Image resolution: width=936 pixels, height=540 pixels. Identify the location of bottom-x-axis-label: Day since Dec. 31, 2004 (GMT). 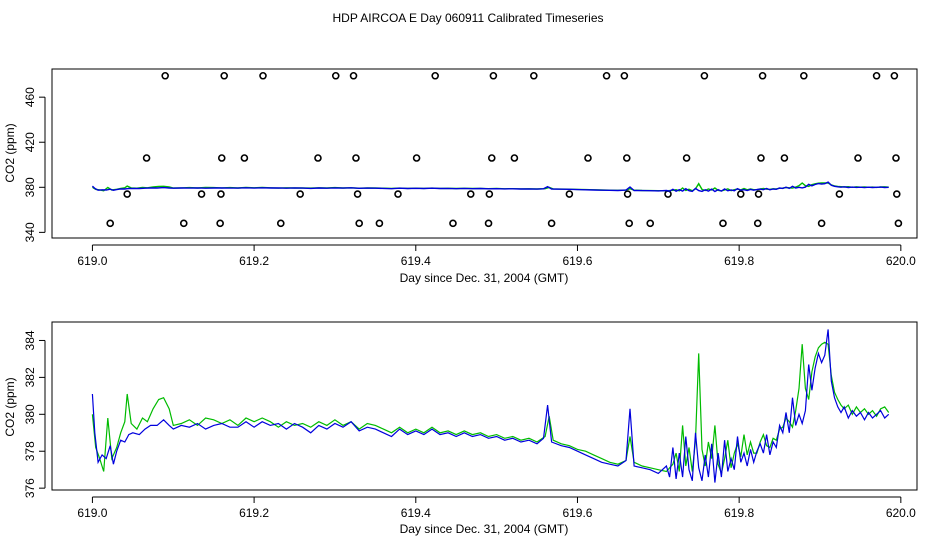
(484, 529).